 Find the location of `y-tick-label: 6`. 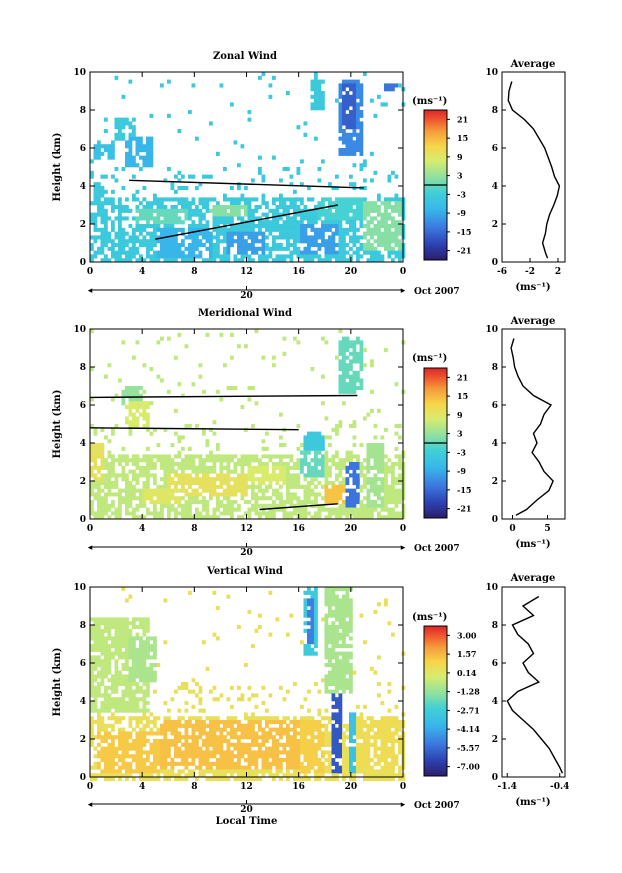

y-tick-label: 6 is located at coordinates (83, 406).